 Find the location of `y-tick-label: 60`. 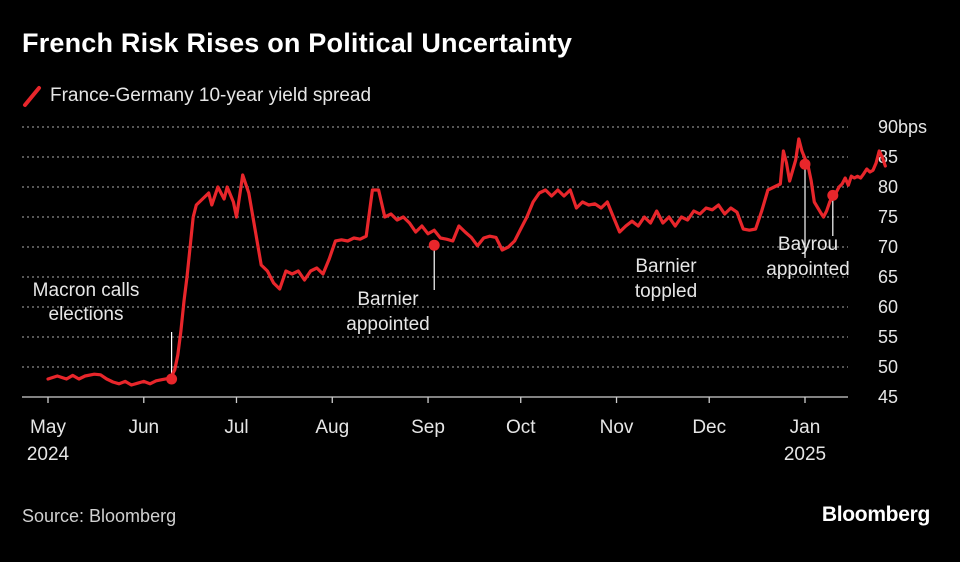

y-tick-label: 60 is located at coordinates (888, 307).